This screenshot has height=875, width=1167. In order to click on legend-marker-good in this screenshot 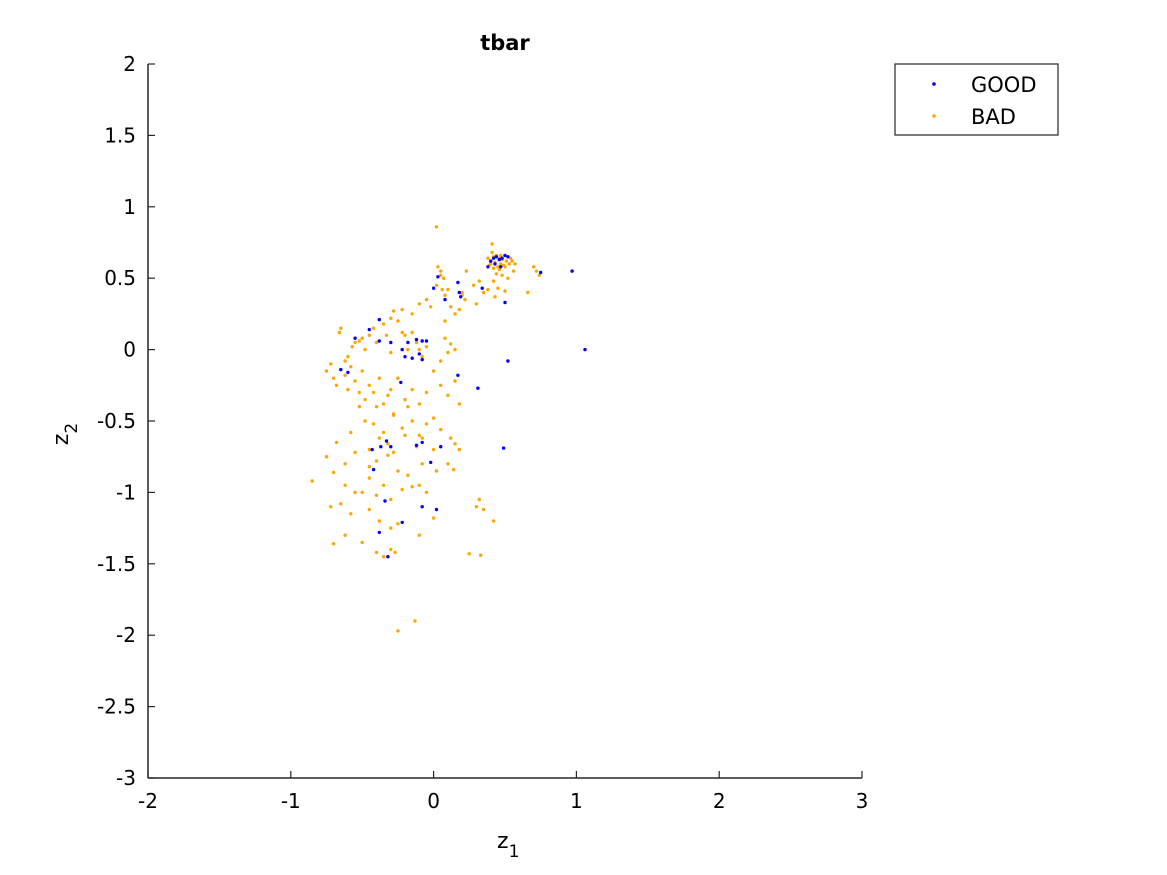, I will do `click(934, 84)`.